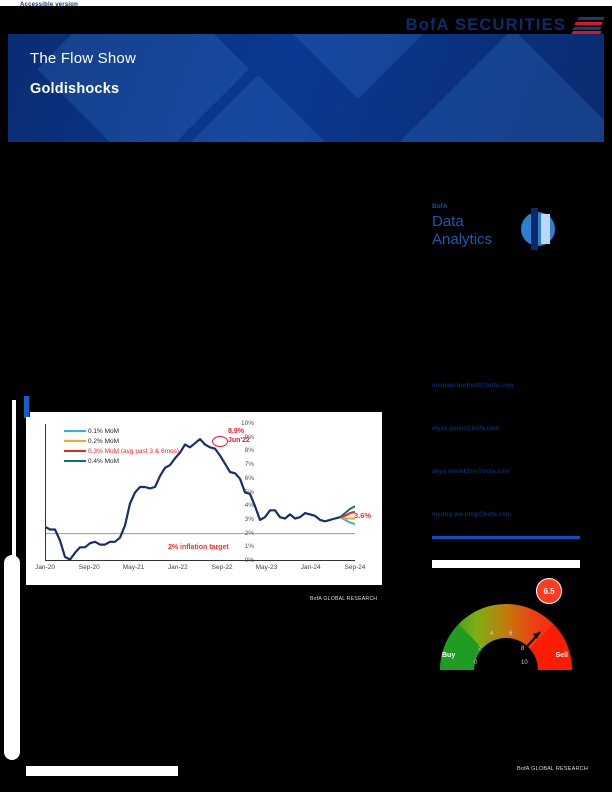 This screenshot has width=612, height=792. I want to click on x-tick-label: Sep-24, so click(355, 567).